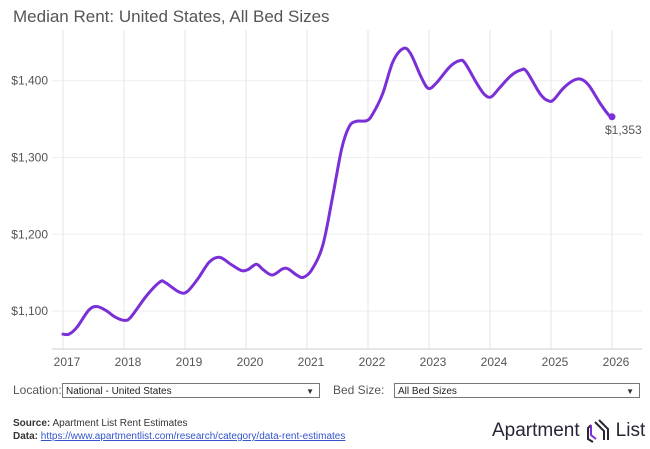 Image resolution: width=650 pixels, height=449 pixels. What do you see at coordinates (612, 117) in the screenshot?
I see `end-point` at bounding box center [612, 117].